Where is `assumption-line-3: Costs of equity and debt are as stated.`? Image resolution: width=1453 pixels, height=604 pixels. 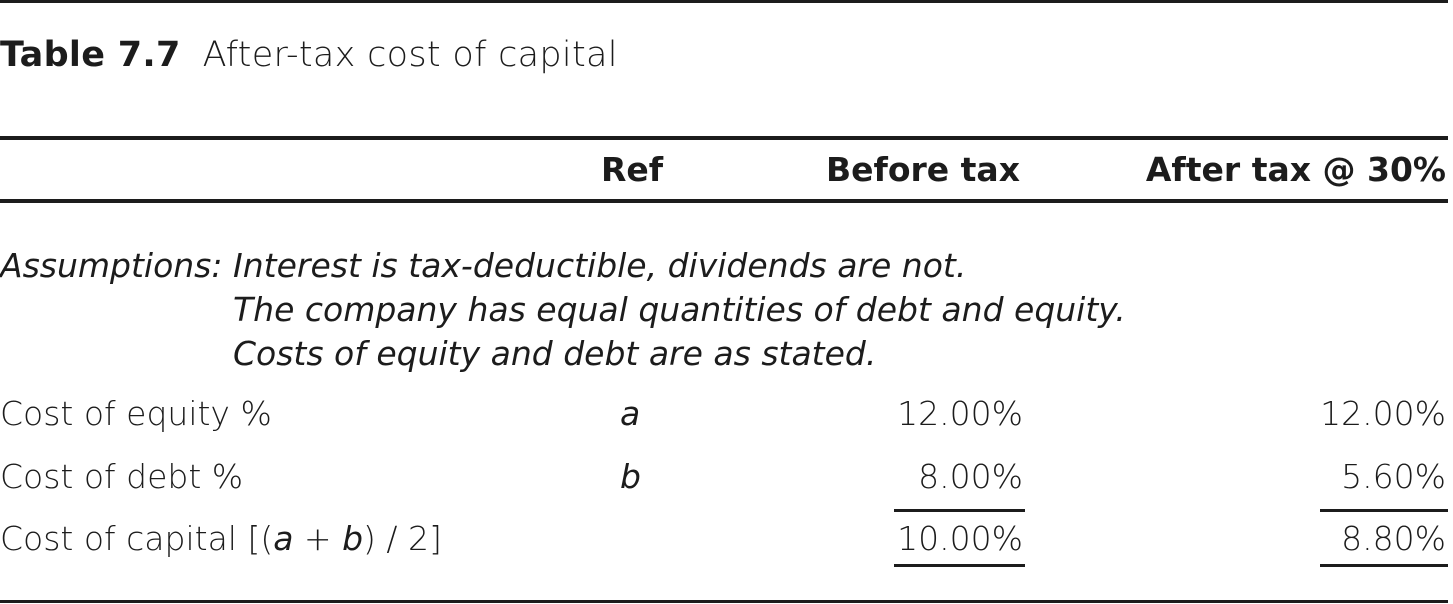 assumption-line-3: Costs of equity and debt are as stated. is located at coordinates (555, 353).